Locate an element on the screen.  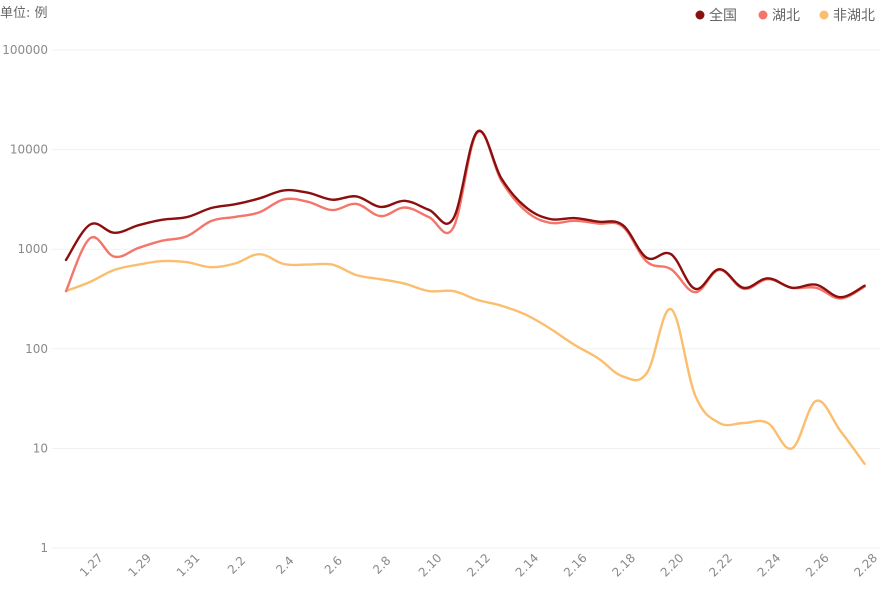
x-tick-label: 2.6 is located at coordinates (333, 564).